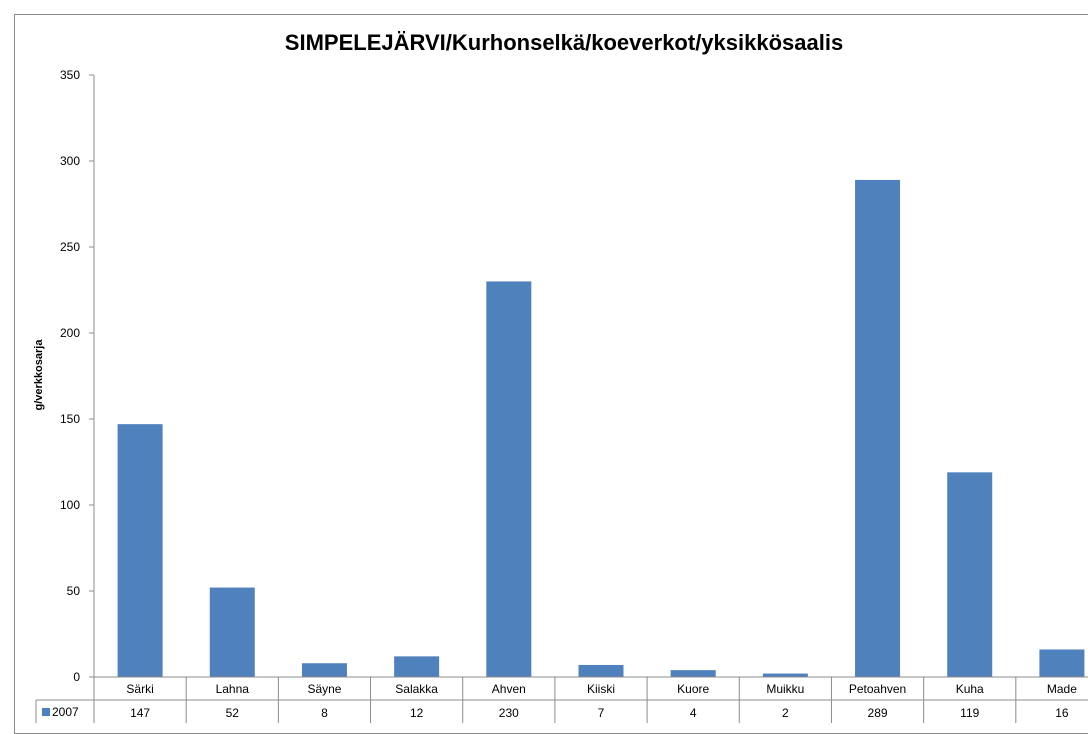 The image size is (1088, 734). I want to click on data-label: 16, so click(1062, 713).